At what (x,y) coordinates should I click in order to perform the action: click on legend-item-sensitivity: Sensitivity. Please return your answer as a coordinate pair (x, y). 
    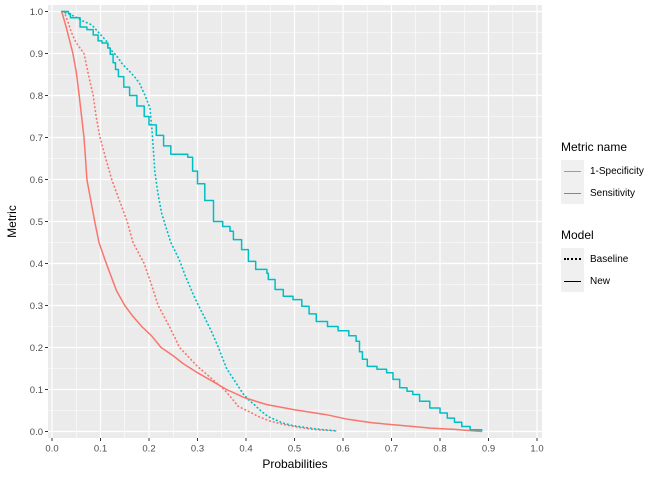
    Looking at the image, I should click on (602, 193).